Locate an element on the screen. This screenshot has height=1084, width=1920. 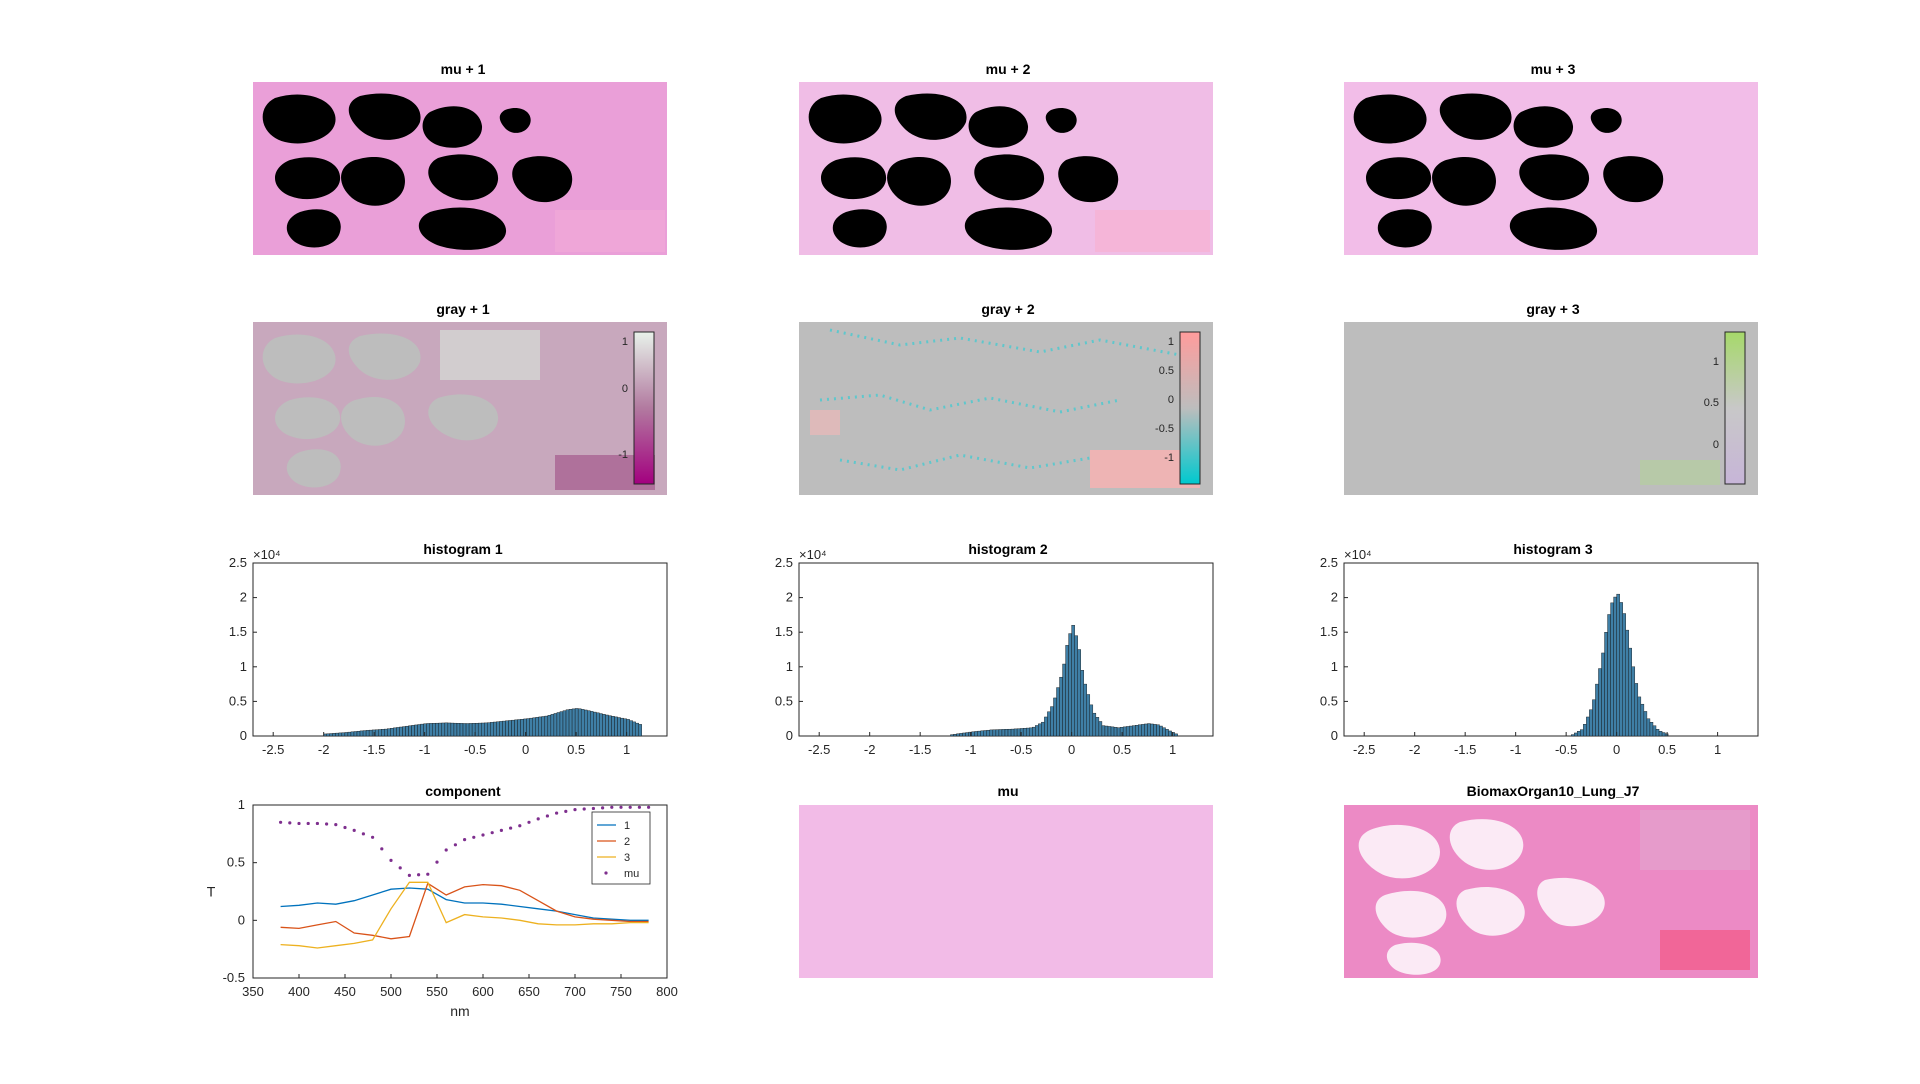
image-mu2 is located at coordinates (1006, 168).